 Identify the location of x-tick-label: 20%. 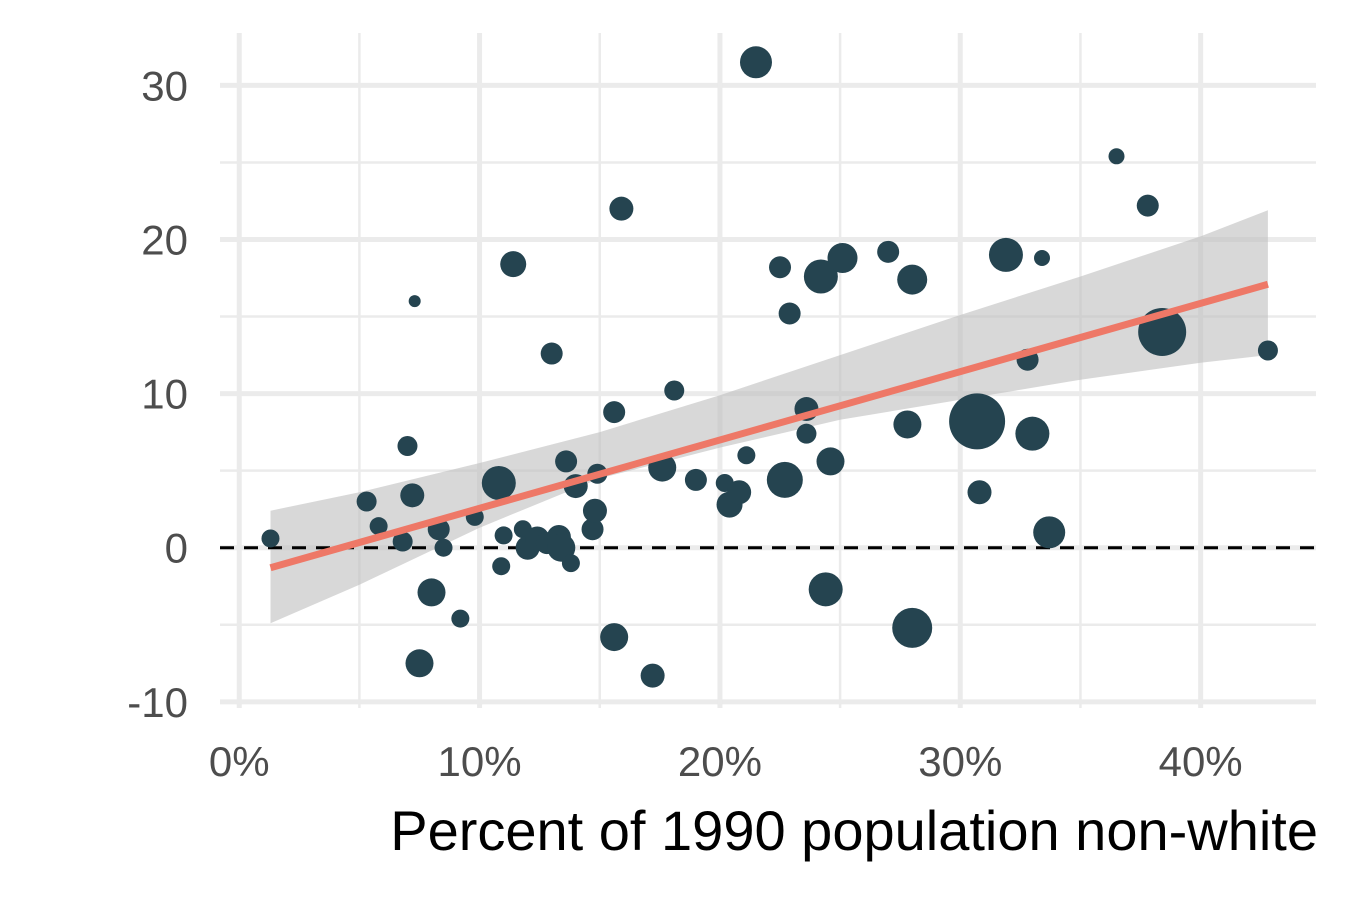
(720, 761).